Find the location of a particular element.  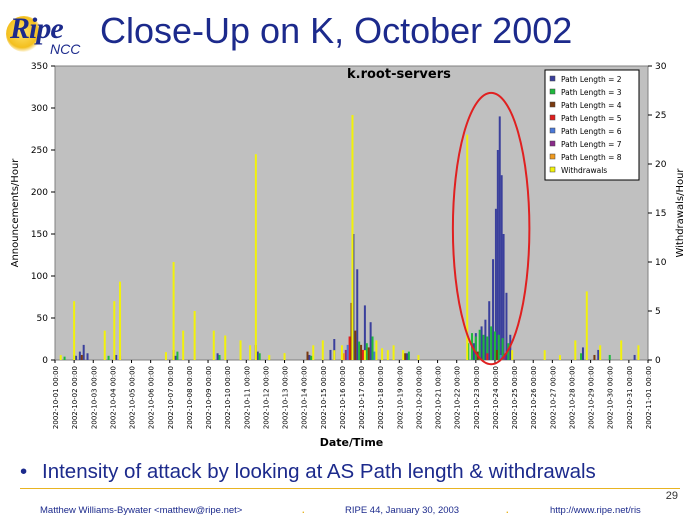

y-left-tick-label: 300 is located at coordinates (39, 109).